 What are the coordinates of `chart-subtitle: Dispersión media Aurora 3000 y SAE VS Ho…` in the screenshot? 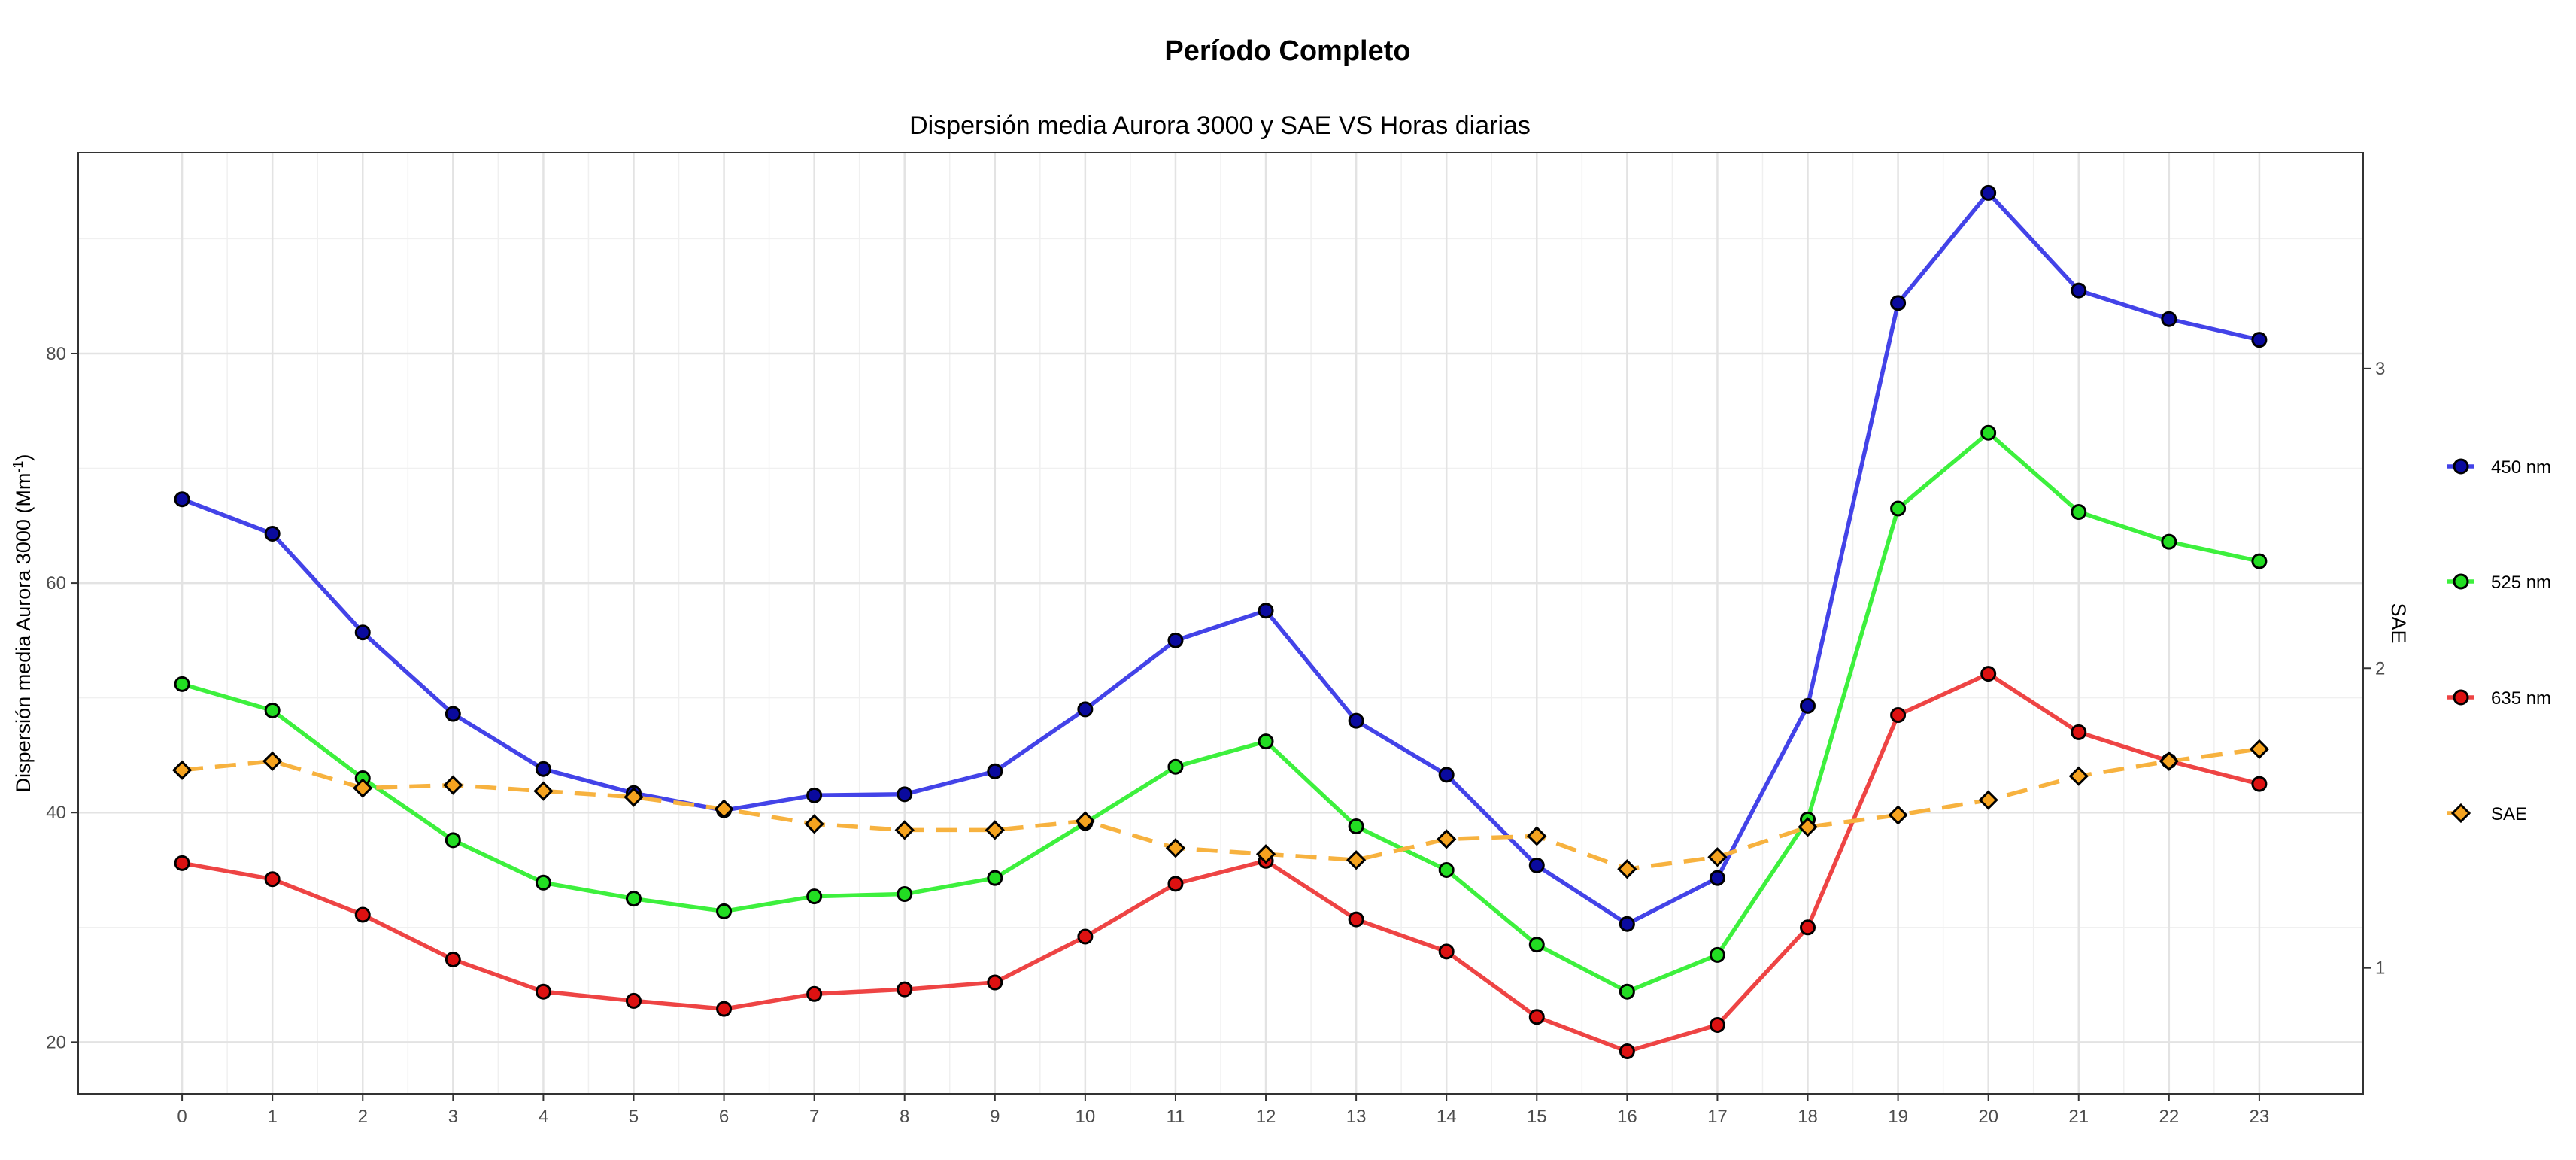 It's located at (1220, 126).